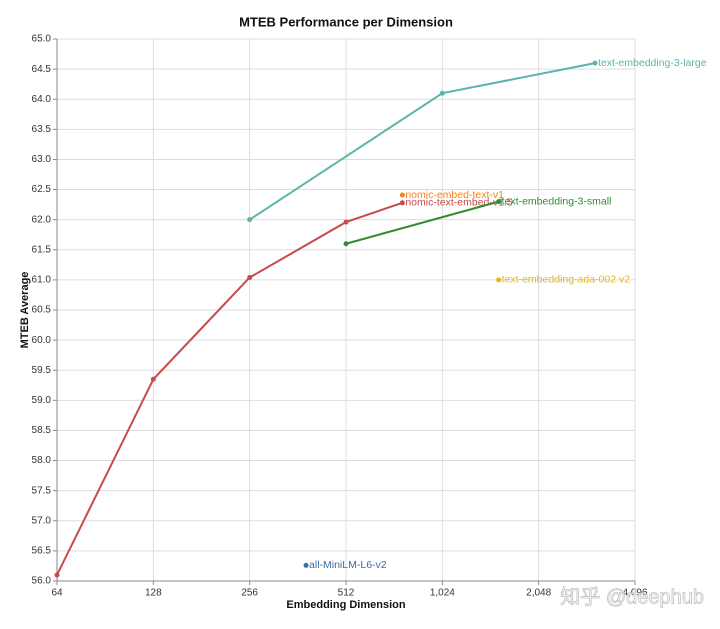 The image size is (720, 629). What do you see at coordinates (348, 565) in the screenshot?
I see `series-label: all-MiniLM-L6-v2` at bounding box center [348, 565].